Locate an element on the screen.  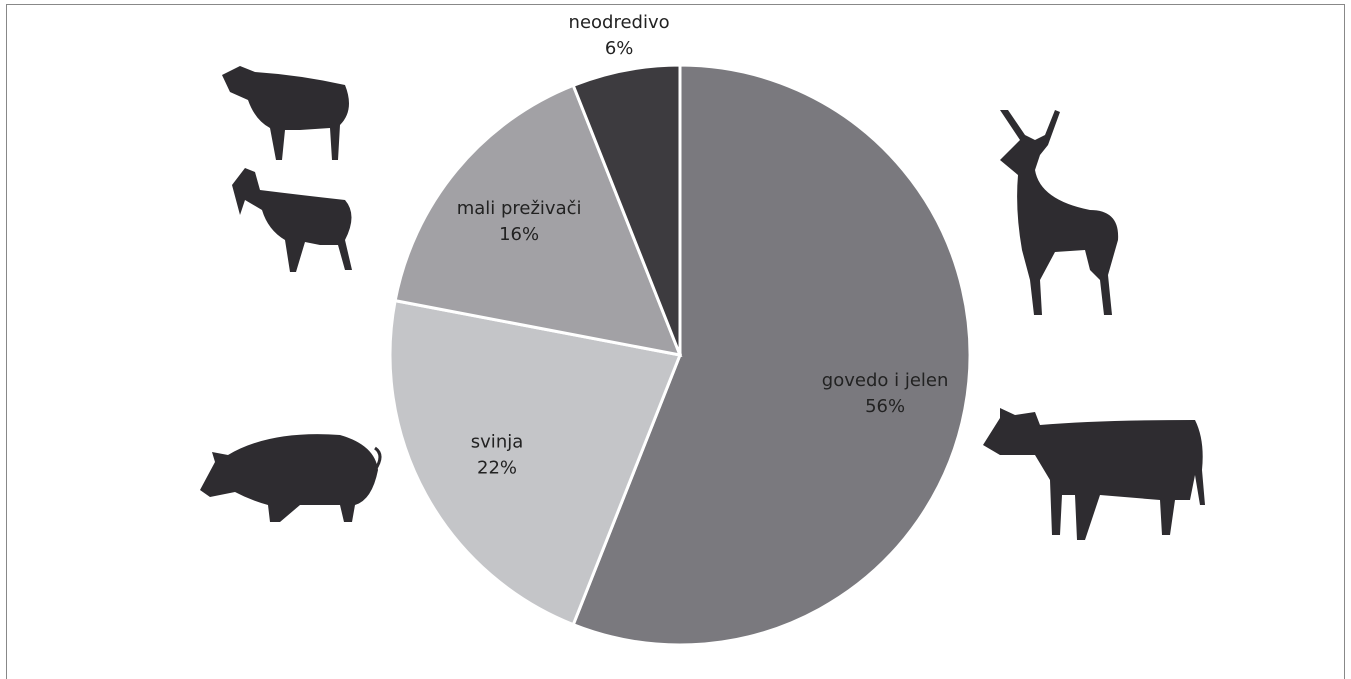
slice-label: mali preživači is located at coordinates (519, 208).